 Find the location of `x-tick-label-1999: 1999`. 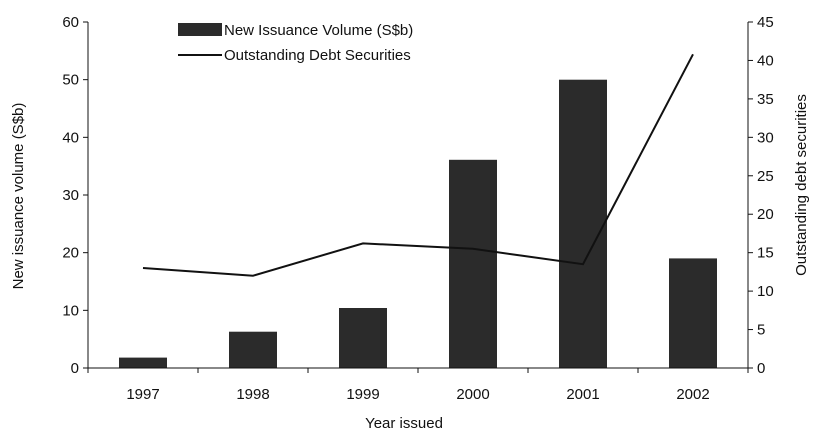

x-tick-label-1999: 1999 is located at coordinates (362, 394).